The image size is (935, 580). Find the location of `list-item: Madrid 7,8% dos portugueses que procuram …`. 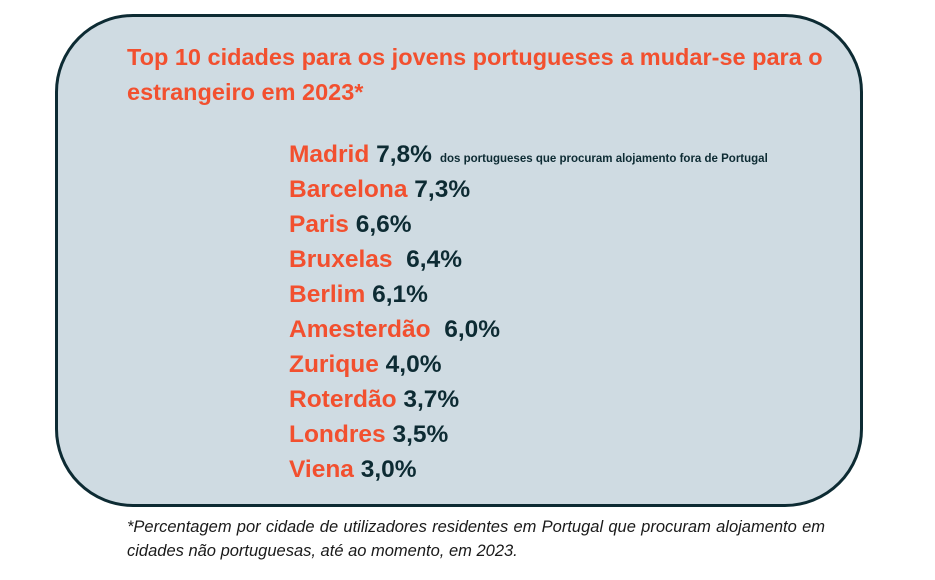

list-item: Madrid 7,8% dos portugueses que procuram … is located at coordinates (528, 154).